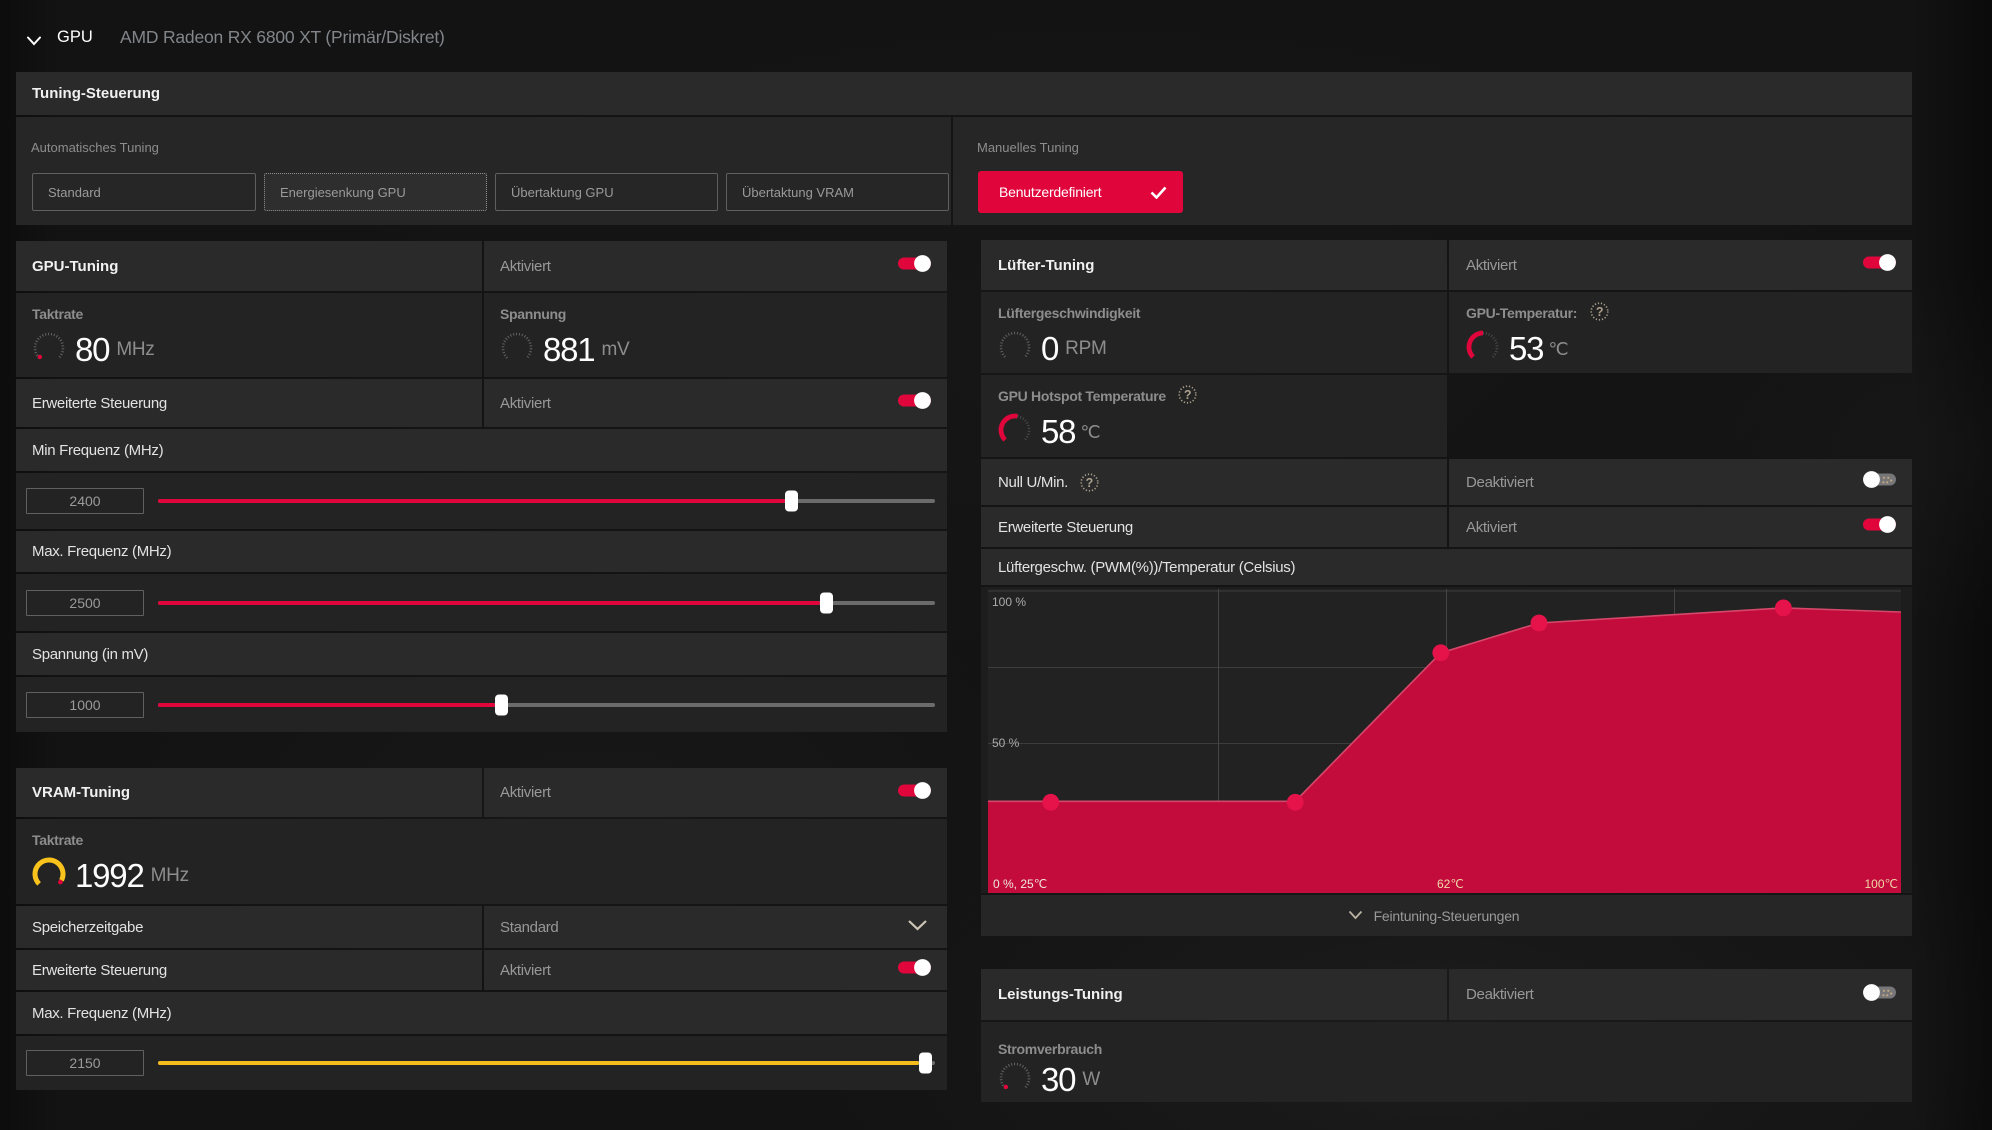 The height and width of the screenshot is (1130, 1992). Describe the element at coordinates (1450, 884) in the screenshot. I see `svg-text: 62℃` at that location.